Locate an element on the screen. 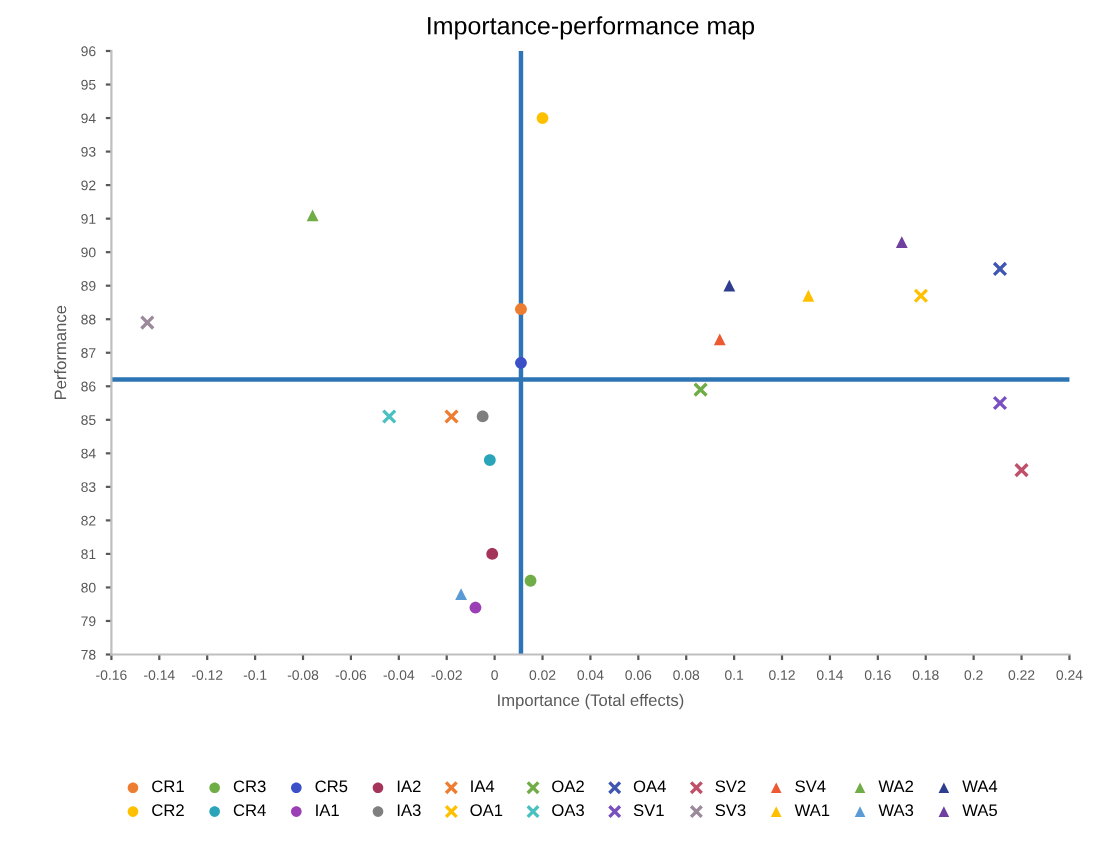  legend-label: IA4 is located at coordinates (483, 786).